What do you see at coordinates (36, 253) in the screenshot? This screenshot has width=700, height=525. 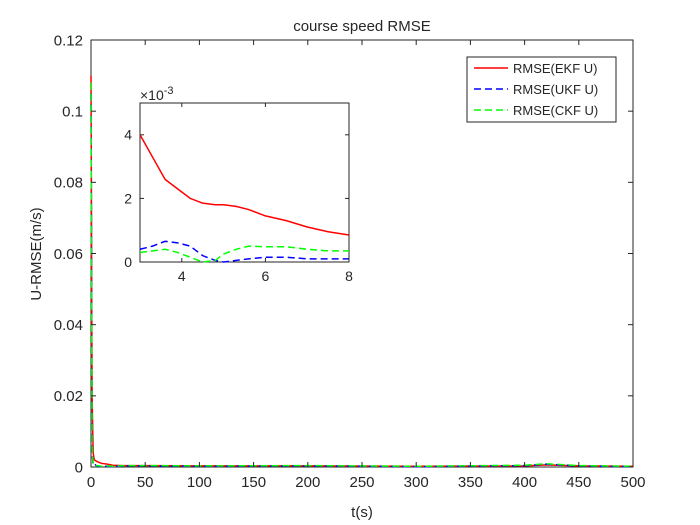 I see `y-axis-label: U-RMSE(m/s)` at bounding box center [36, 253].